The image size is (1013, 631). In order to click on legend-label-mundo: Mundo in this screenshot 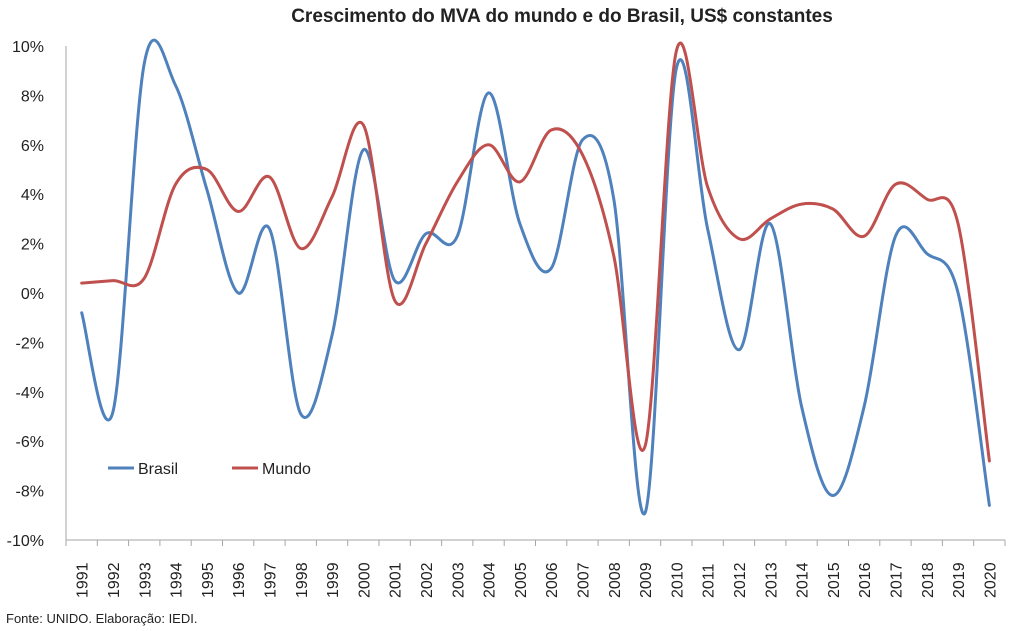, I will do `click(286, 469)`.